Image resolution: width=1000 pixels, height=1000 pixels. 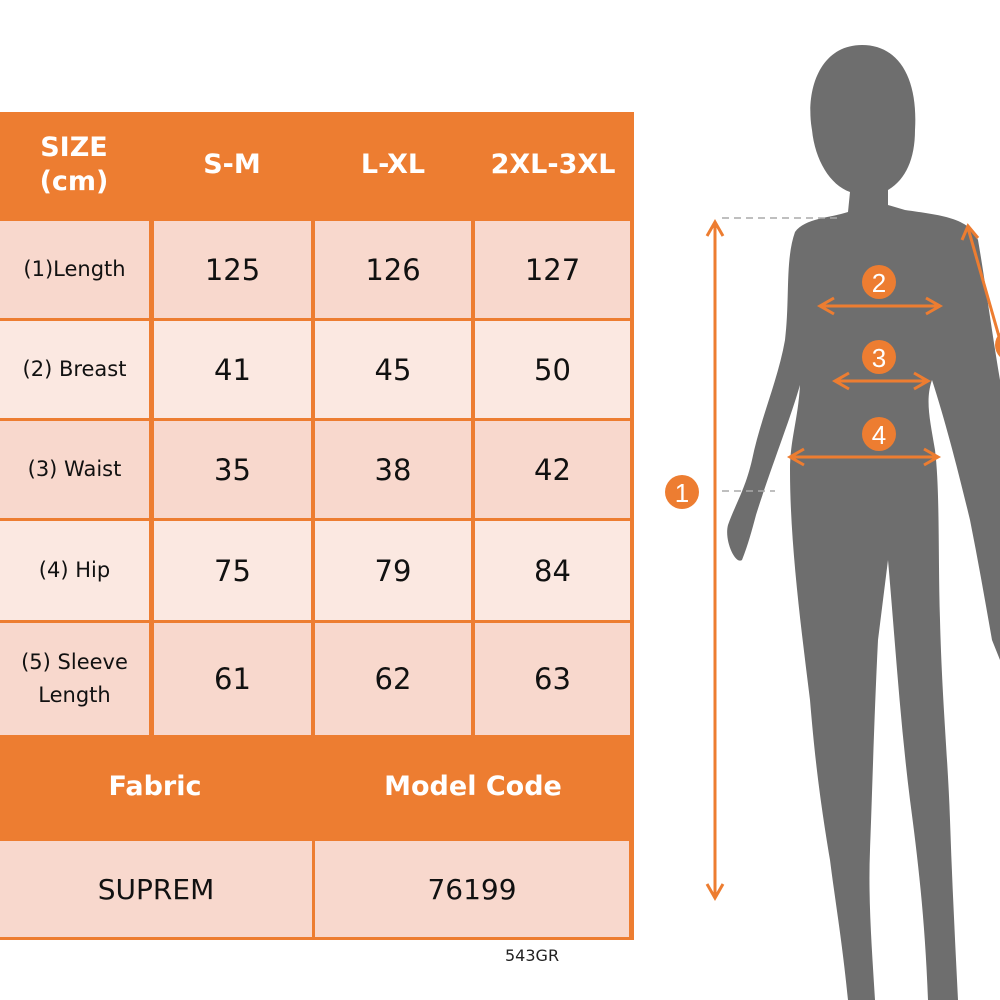 What do you see at coordinates (156, 889) in the screenshot?
I see `fabric-value: SUPREM` at bounding box center [156, 889].